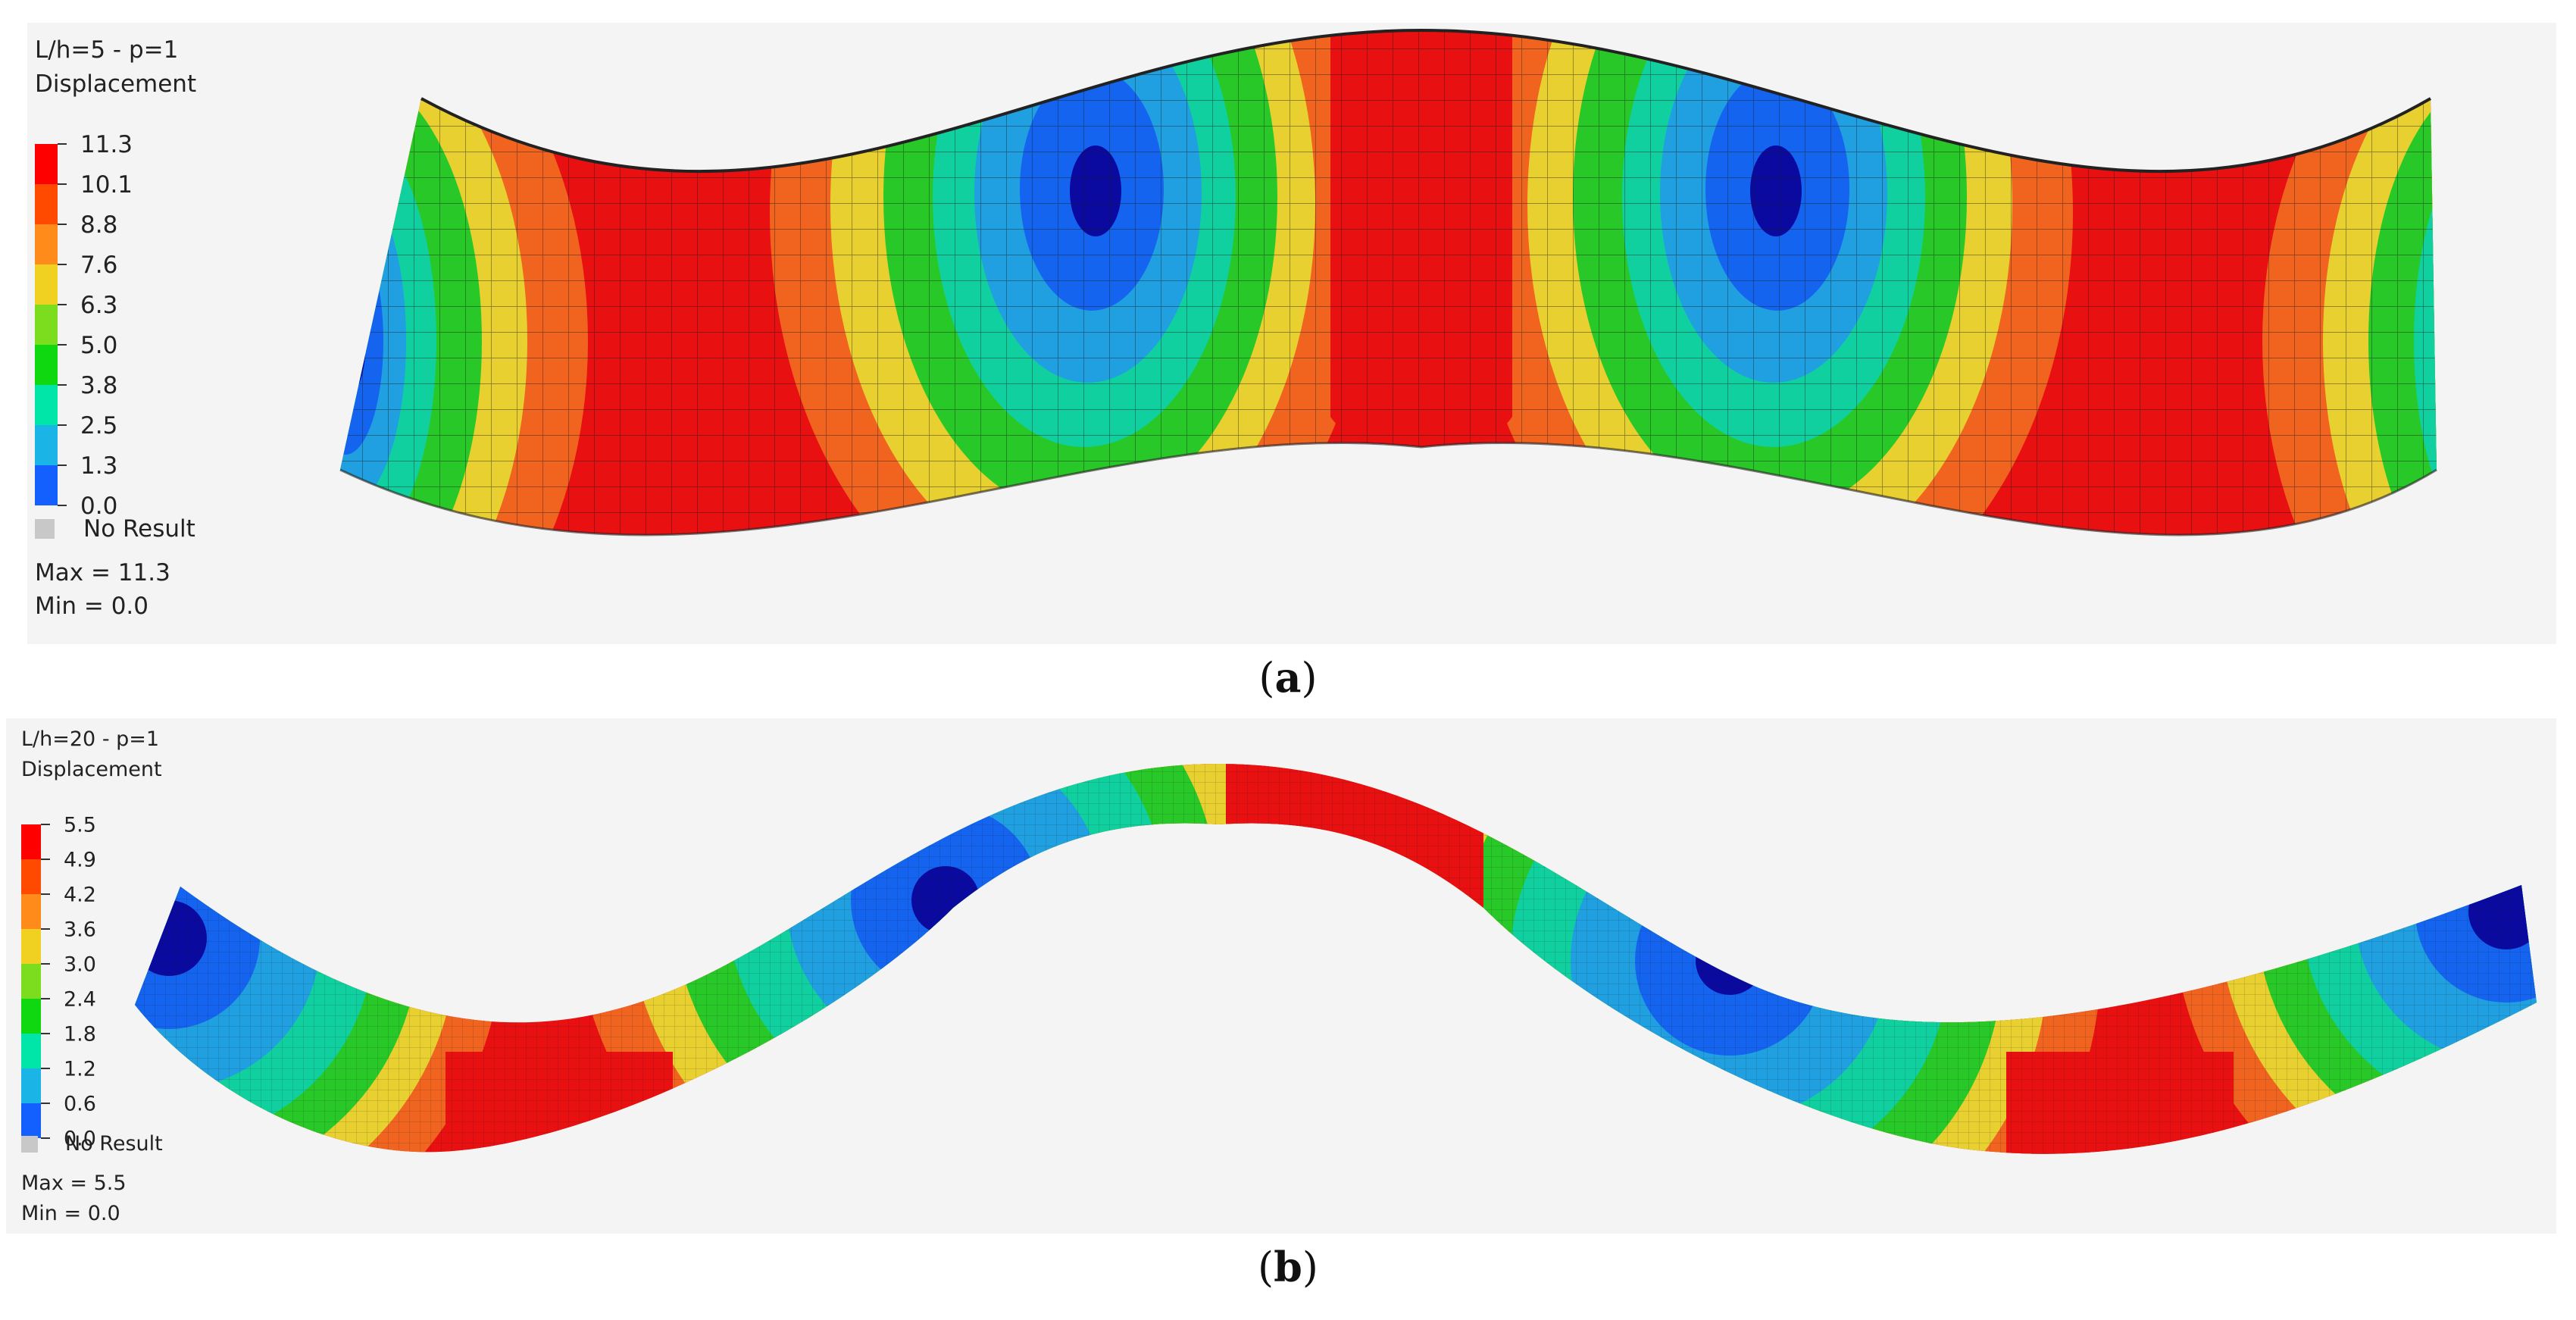 This screenshot has height=1320, width=2576. I want to click on legend-tick-label: 5.0, so click(99, 345).